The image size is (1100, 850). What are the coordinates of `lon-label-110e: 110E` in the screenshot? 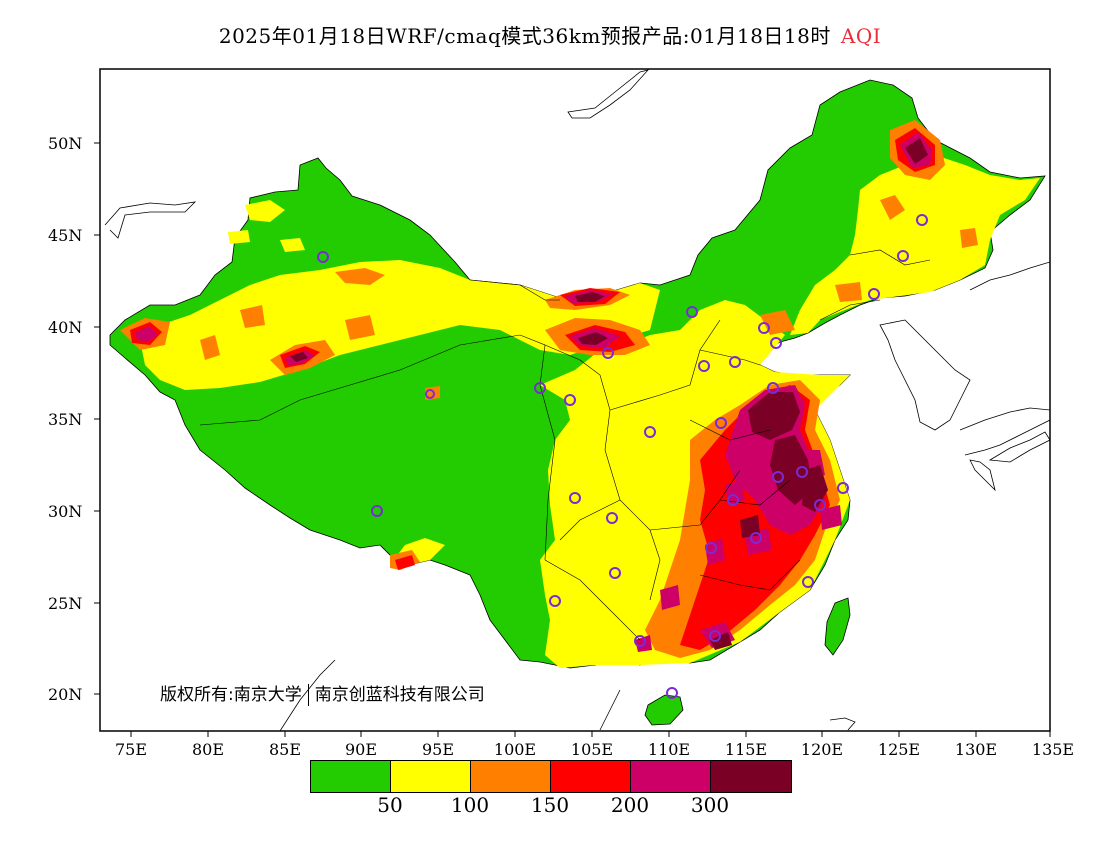 It's located at (669, 749).